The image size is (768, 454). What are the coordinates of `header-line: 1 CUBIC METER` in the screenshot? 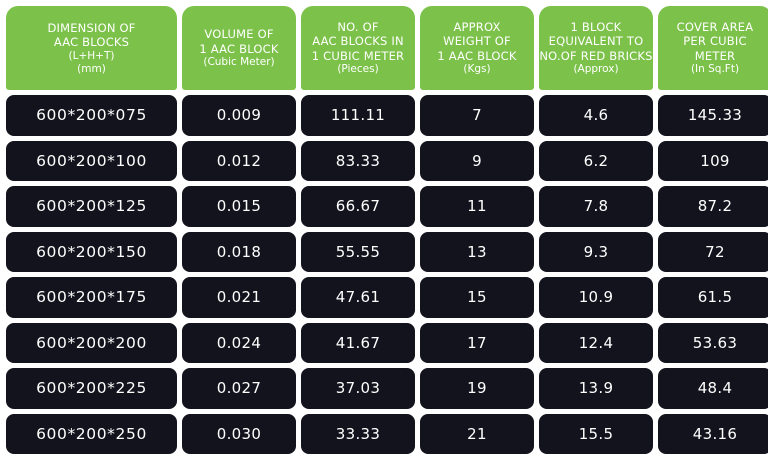 It's located at (358, 56).